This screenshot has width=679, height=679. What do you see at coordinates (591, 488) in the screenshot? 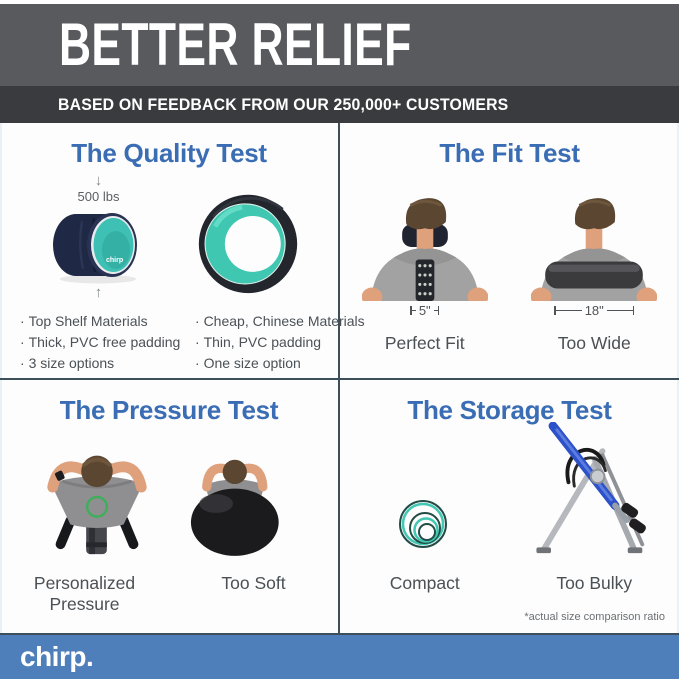
I see `inversion-table-image` at bounding box center [591, 488].